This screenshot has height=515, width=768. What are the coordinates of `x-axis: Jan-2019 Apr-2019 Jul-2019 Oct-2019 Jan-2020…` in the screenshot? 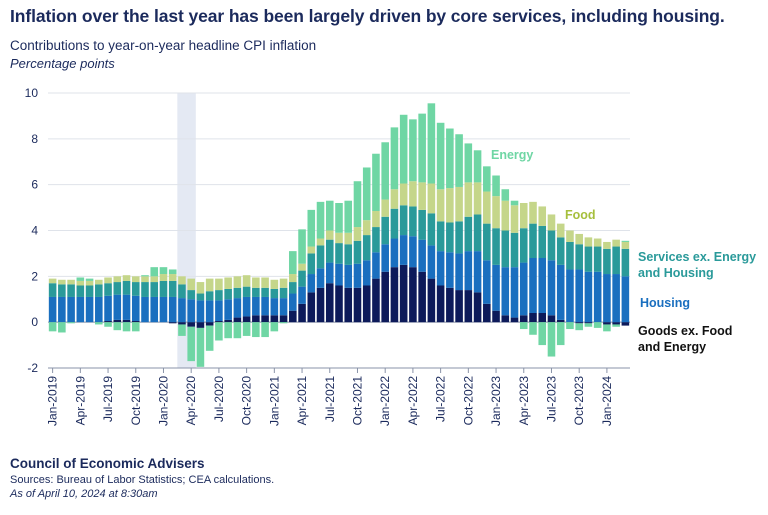 It's located at (338, 396).